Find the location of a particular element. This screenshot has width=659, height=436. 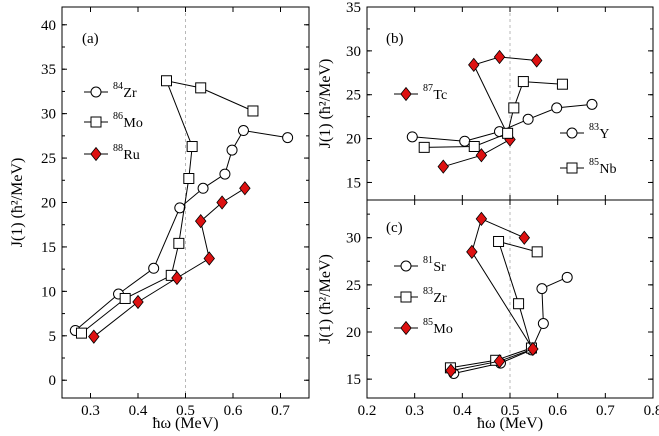

85Nb-point-2 is located at coordinates (508, 133).